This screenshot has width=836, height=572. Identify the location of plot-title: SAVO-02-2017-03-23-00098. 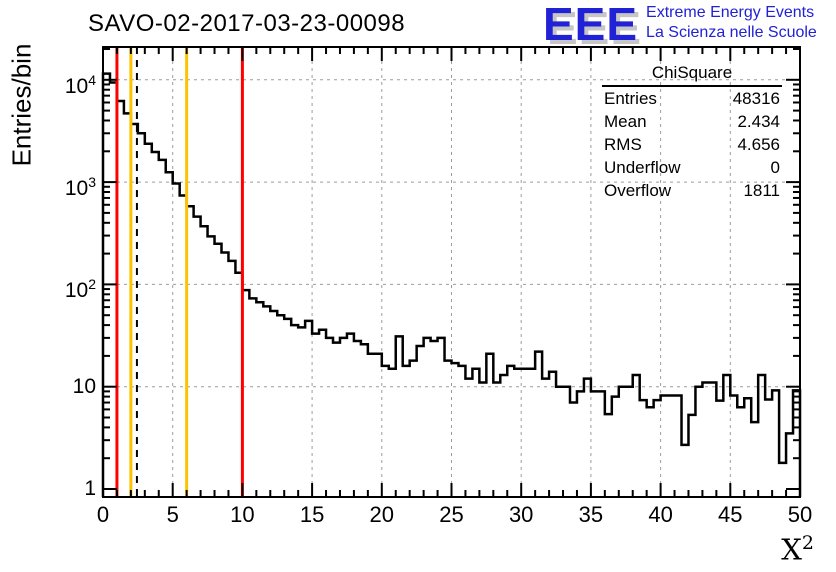
(247, 23).